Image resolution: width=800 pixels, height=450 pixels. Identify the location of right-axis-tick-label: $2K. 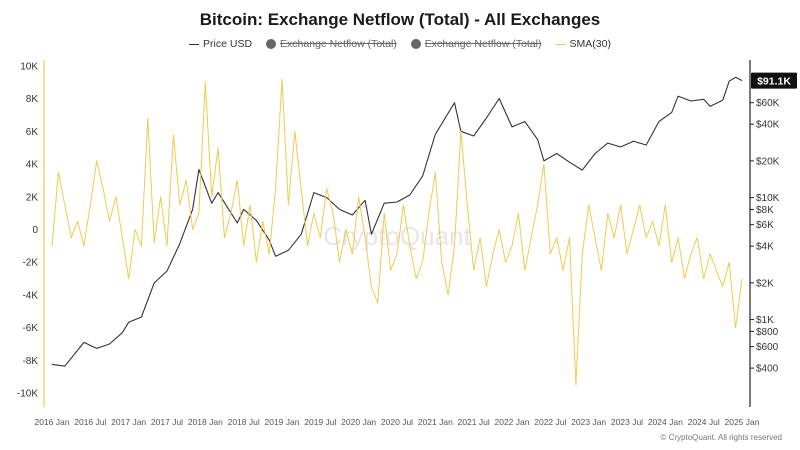
(765, 283).